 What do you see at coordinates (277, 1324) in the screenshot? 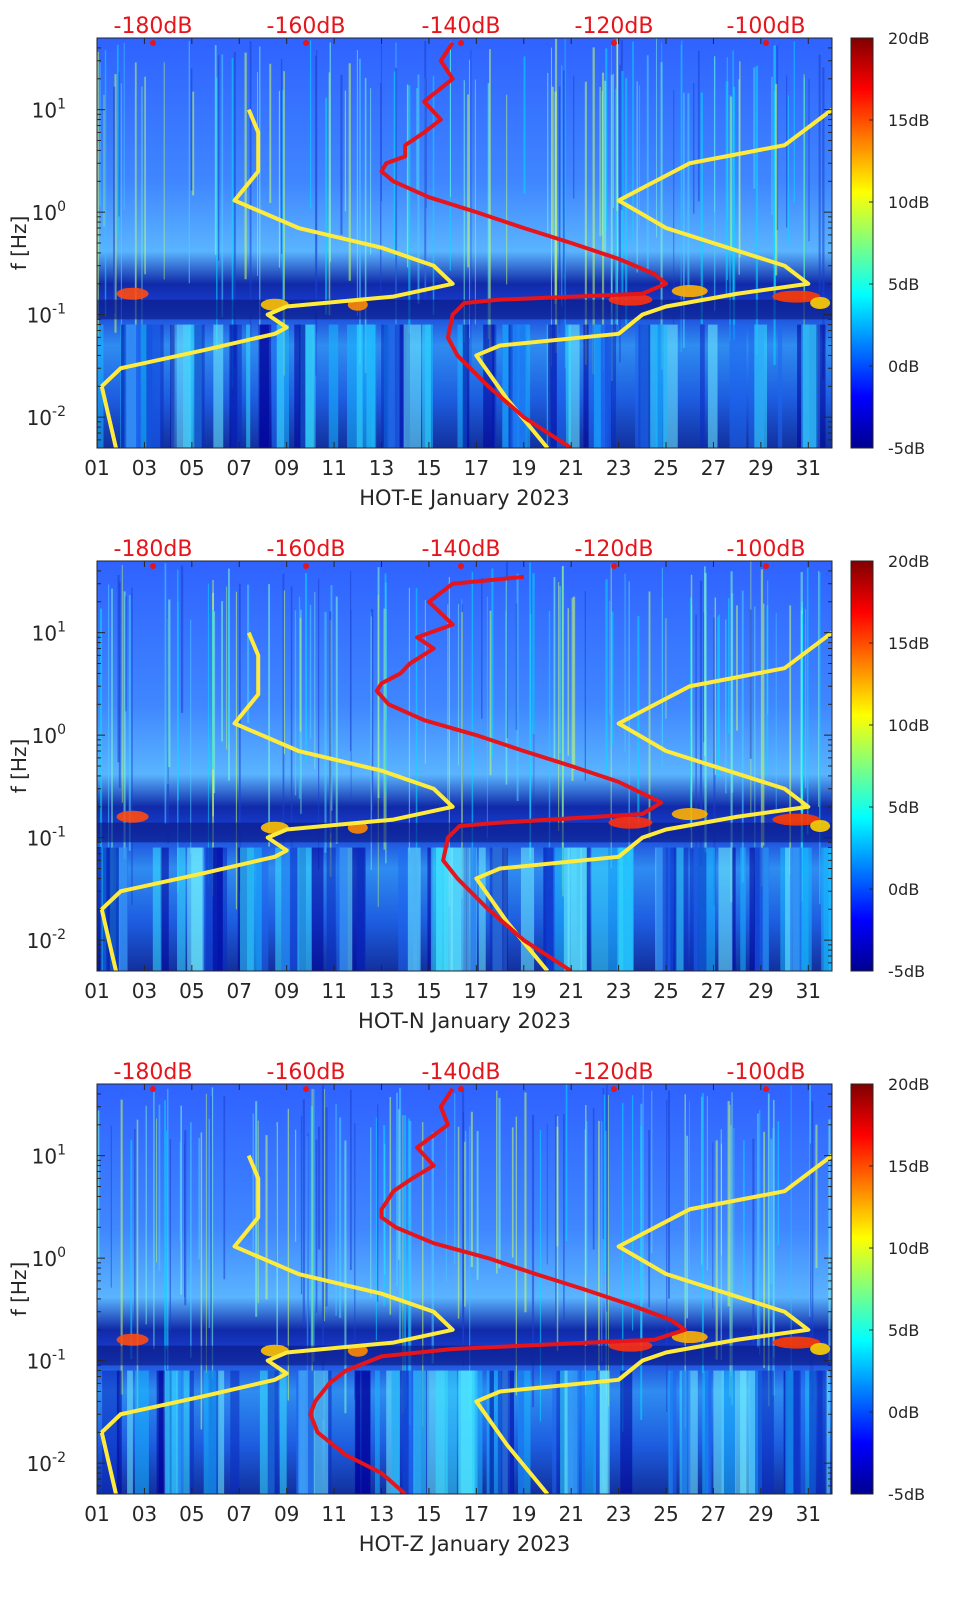
I see `line-yellow-model-left` at bounding box center [277, 1324].